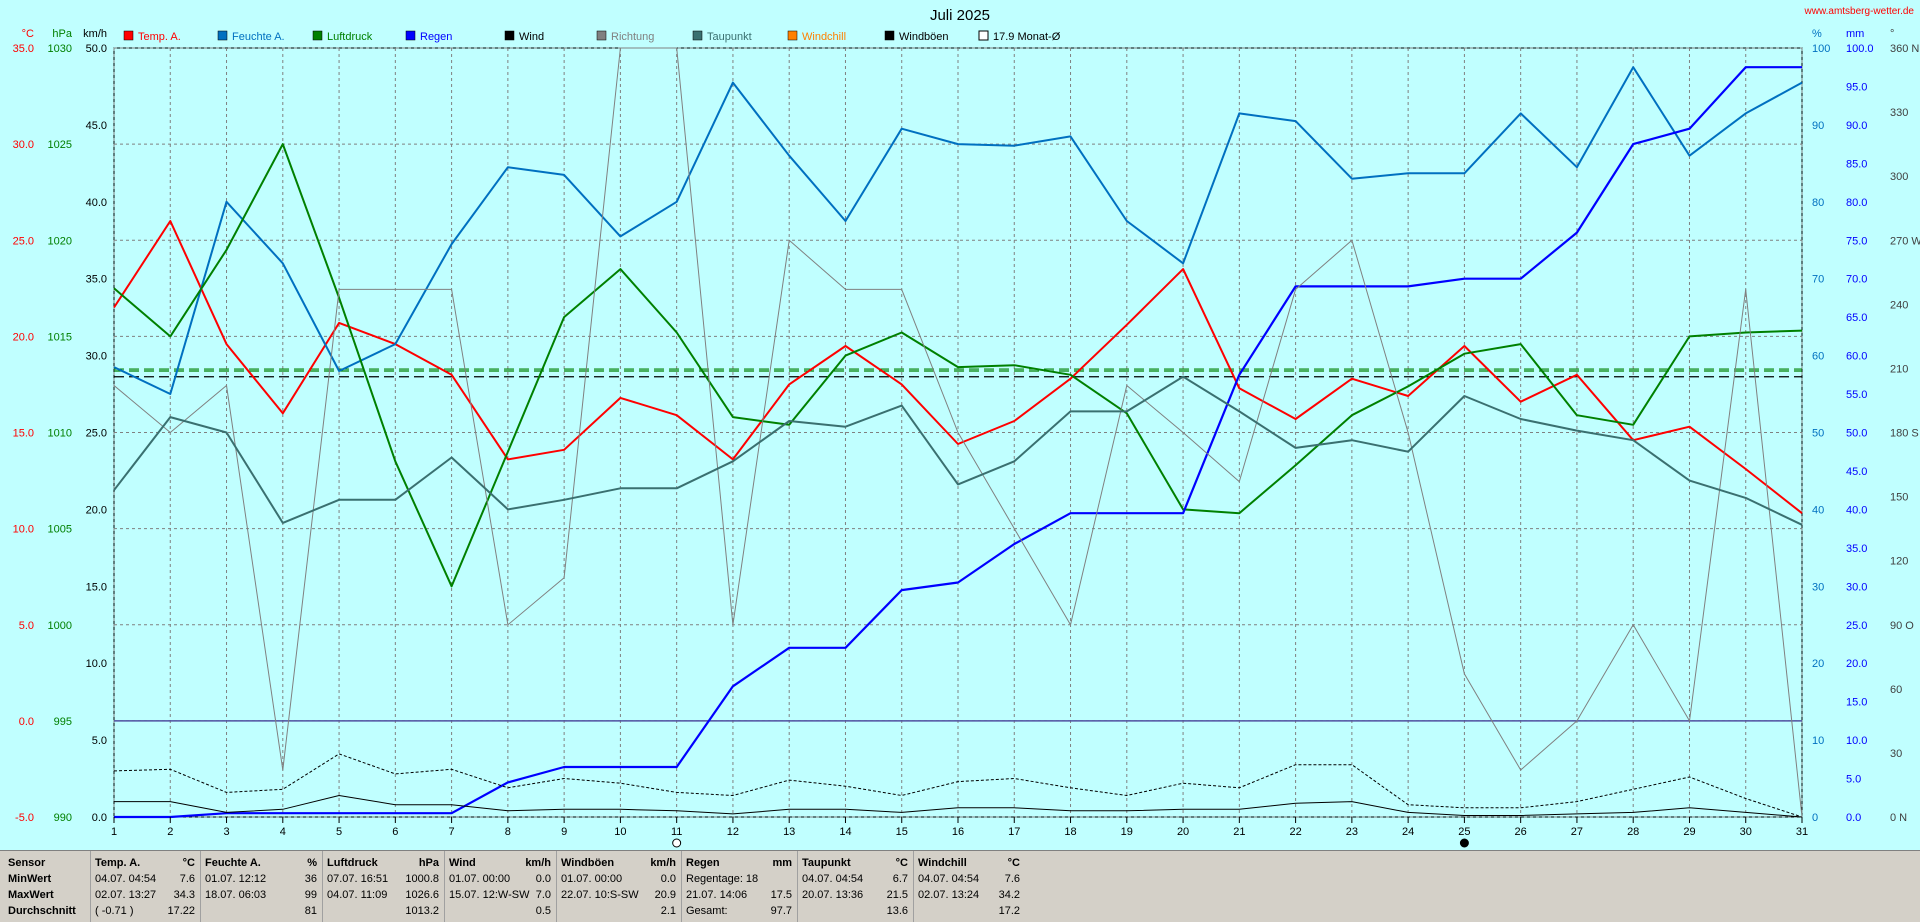 The width and height of the screenshot is (1920, 922). I want to click on stats-title: Feuchte A., so click(233, 863).